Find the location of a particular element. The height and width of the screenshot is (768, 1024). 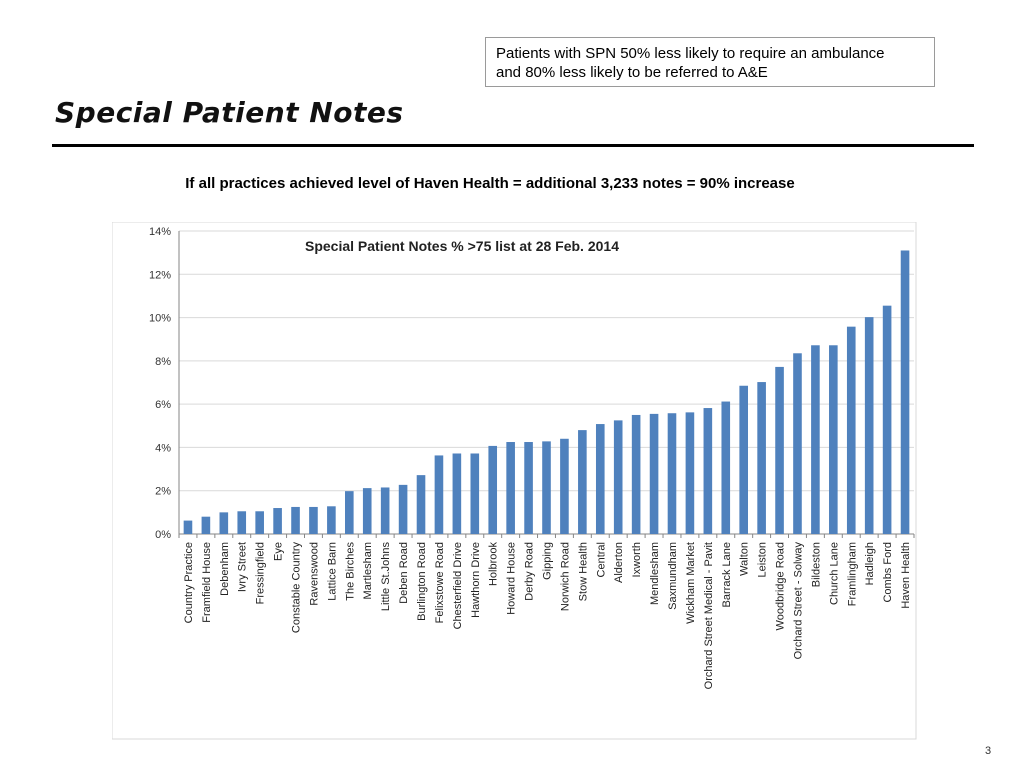

x-tick-label: Haven Health is located at coordinates (906, 575).